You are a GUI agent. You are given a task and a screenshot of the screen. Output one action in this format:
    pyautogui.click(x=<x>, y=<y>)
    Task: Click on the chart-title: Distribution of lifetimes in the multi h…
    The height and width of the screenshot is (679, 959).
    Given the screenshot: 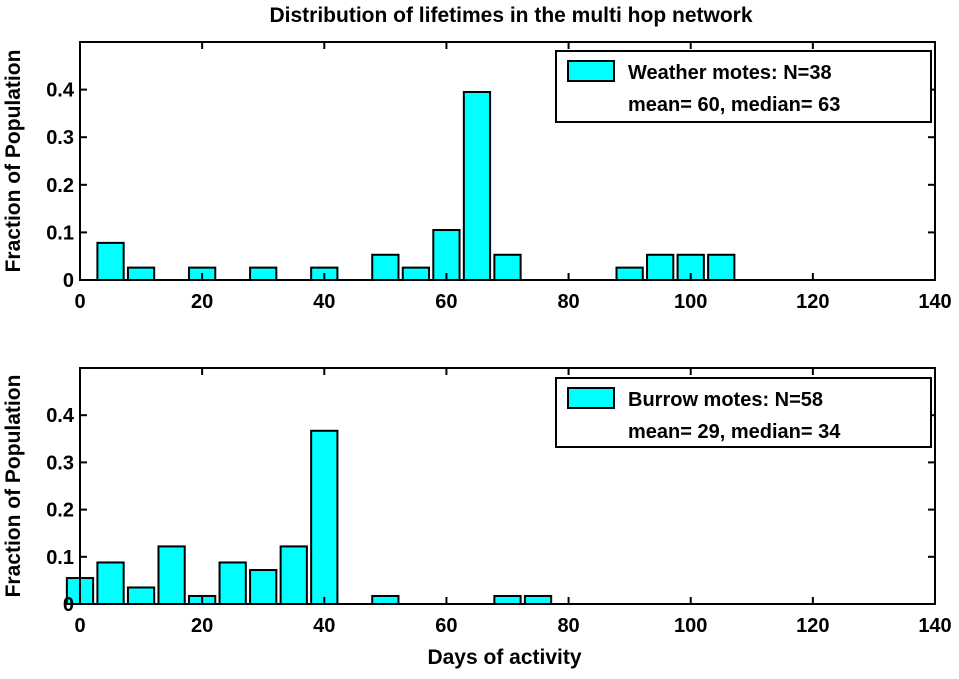 What is the action you would take?
    pyautogui.click(x=511, y=15)
    